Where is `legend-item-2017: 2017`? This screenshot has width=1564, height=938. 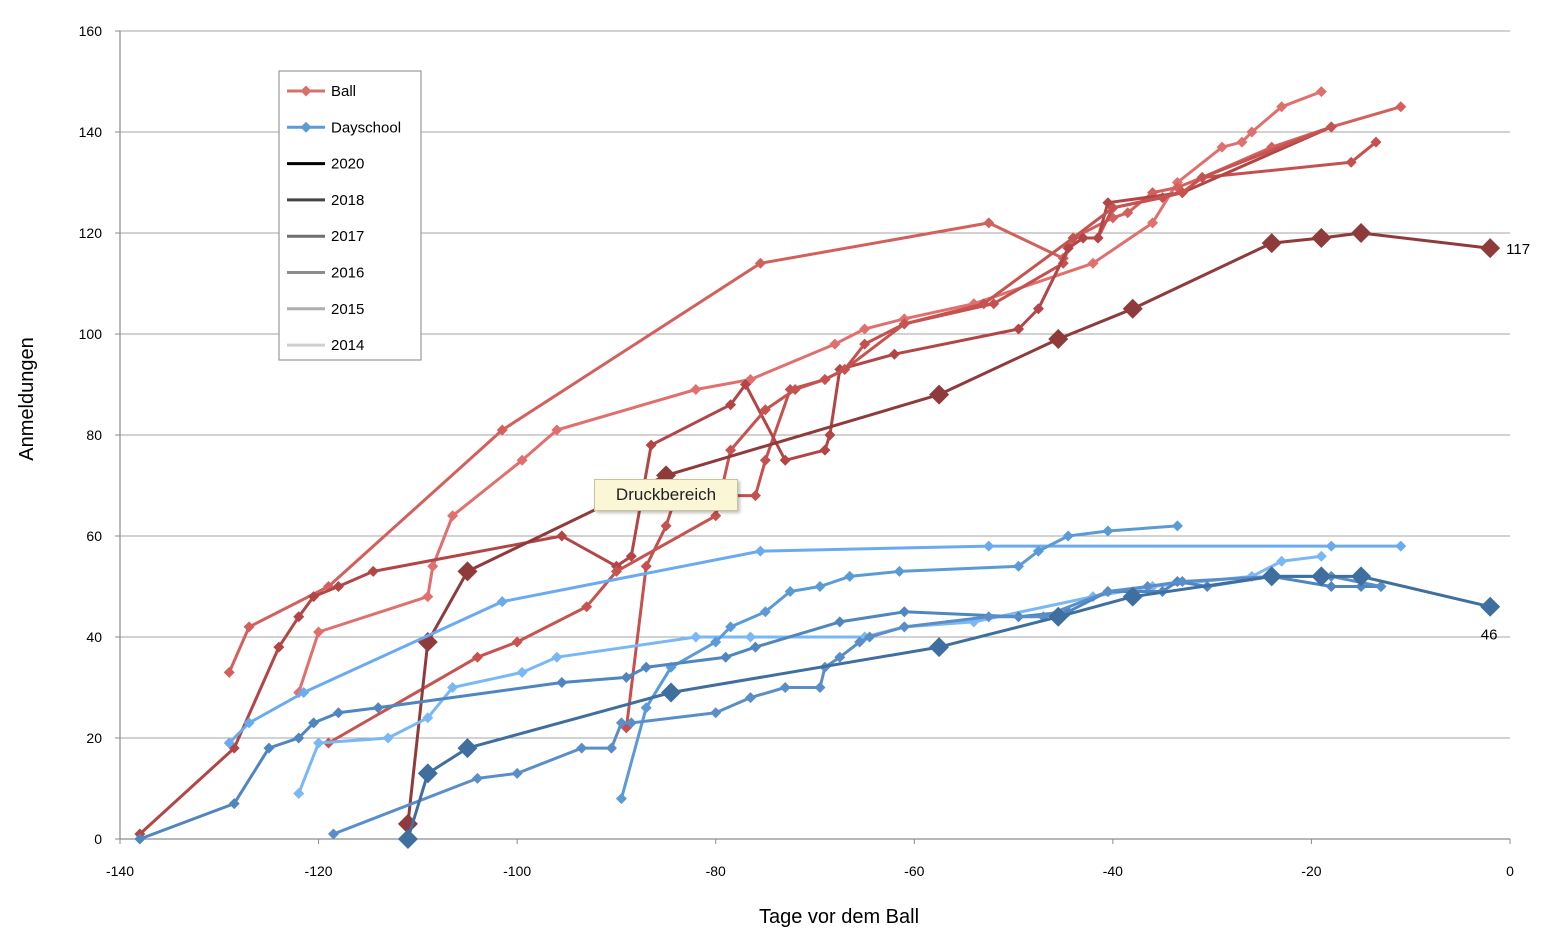
legend-item-2017: 2017 is located at coordinates (325, 236).